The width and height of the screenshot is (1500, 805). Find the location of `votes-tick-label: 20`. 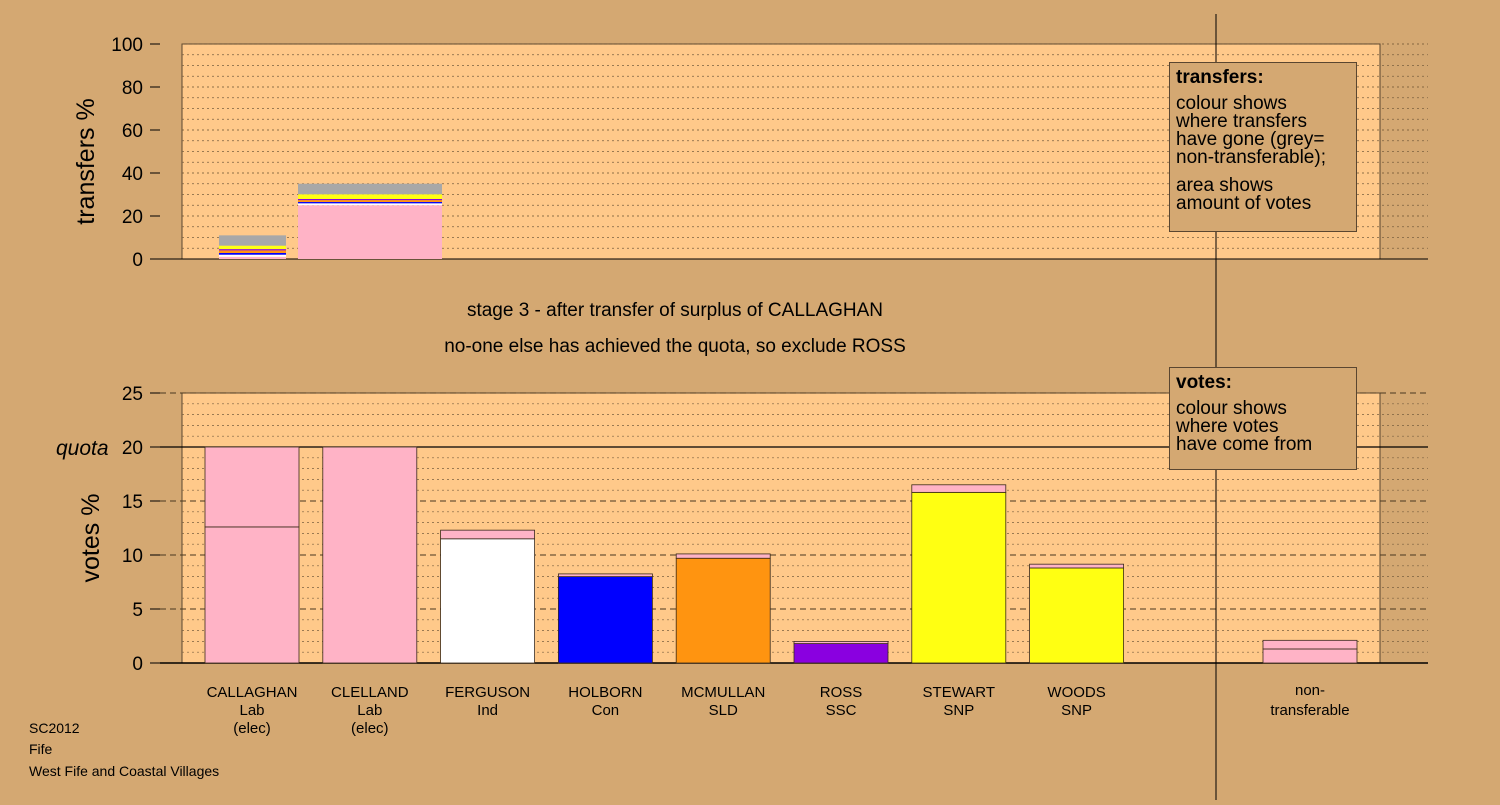

votes-tick-label: 20 is located at coordinates (132, 448).